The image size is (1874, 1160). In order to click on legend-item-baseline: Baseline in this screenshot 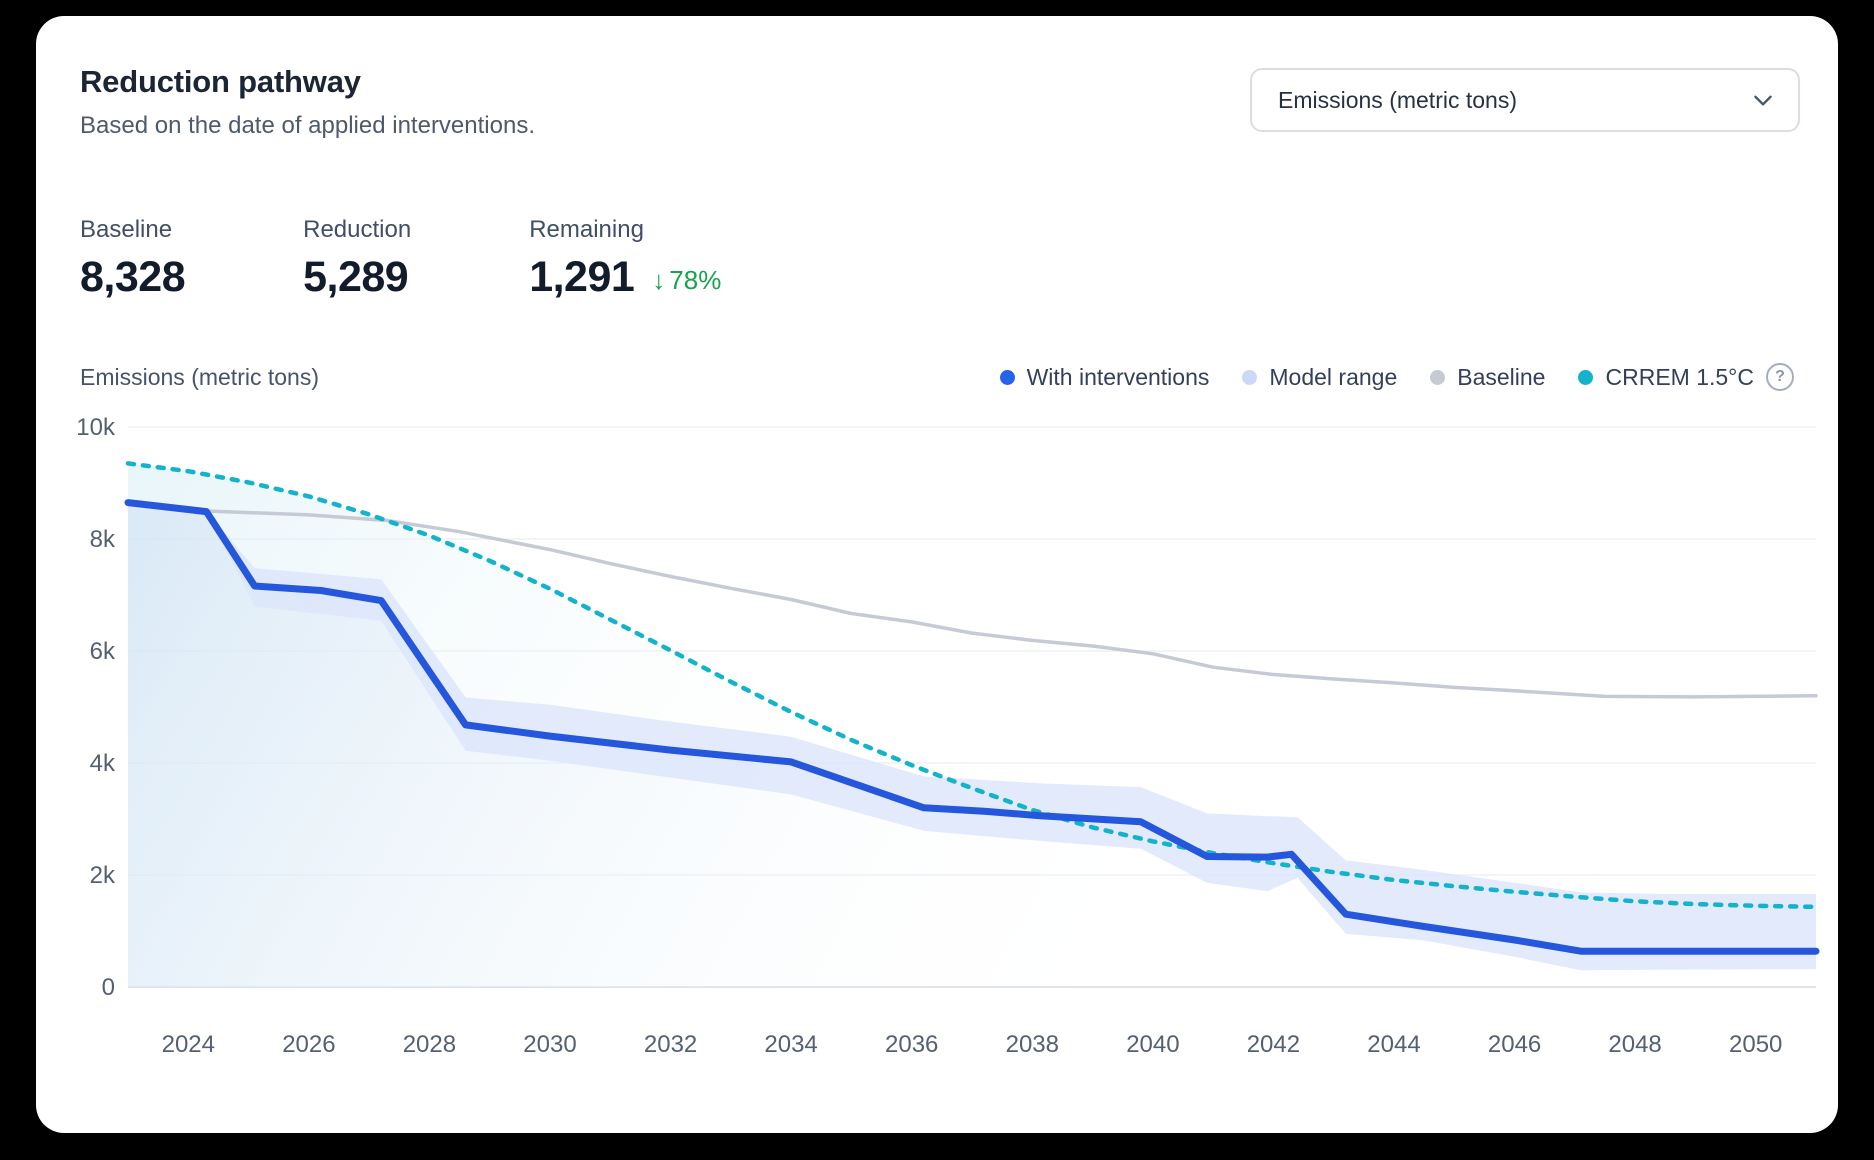, I will do `click(1487, 377)`.